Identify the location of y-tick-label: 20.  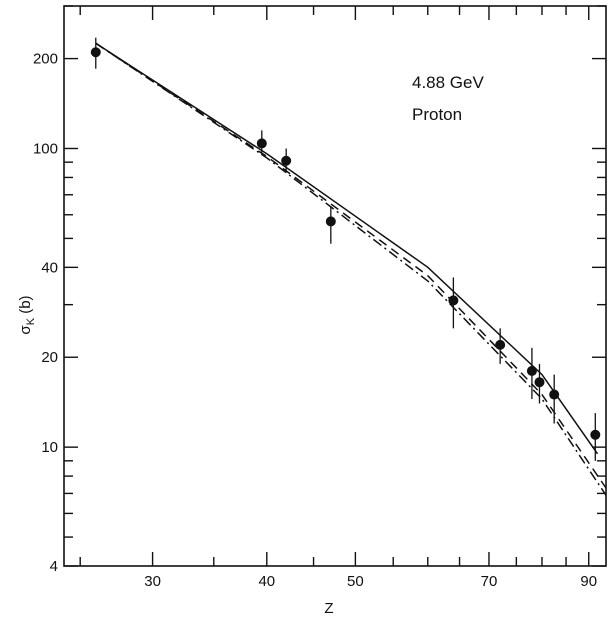
(49, 357).